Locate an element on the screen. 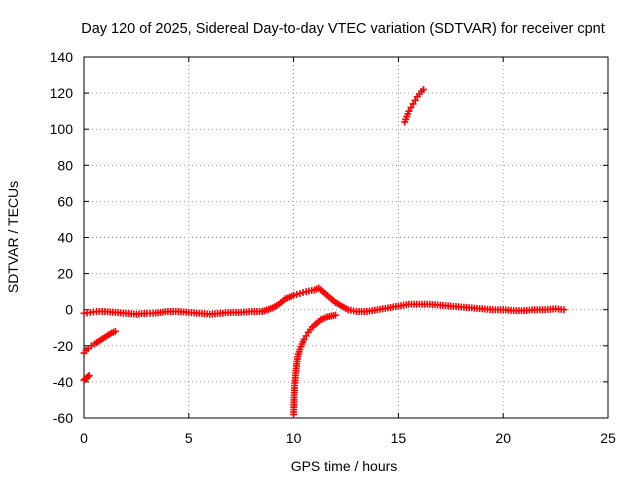 The image size is (640, 480). y-tick-label: 140 is located at coordinates (62, 57).